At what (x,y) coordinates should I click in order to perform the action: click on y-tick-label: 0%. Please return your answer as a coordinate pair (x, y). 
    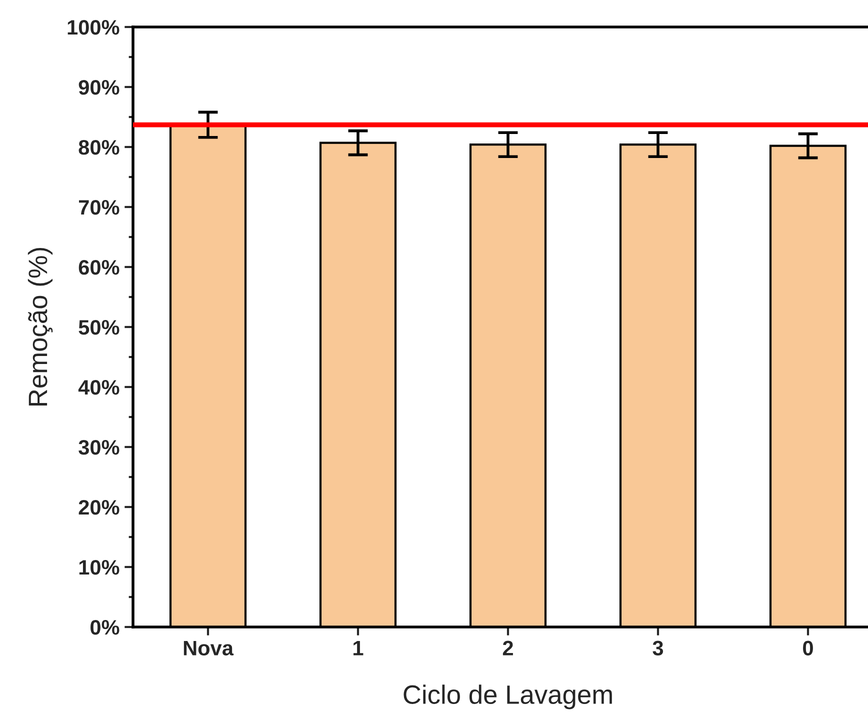
    Looking at the image, I should click on (105, 627).